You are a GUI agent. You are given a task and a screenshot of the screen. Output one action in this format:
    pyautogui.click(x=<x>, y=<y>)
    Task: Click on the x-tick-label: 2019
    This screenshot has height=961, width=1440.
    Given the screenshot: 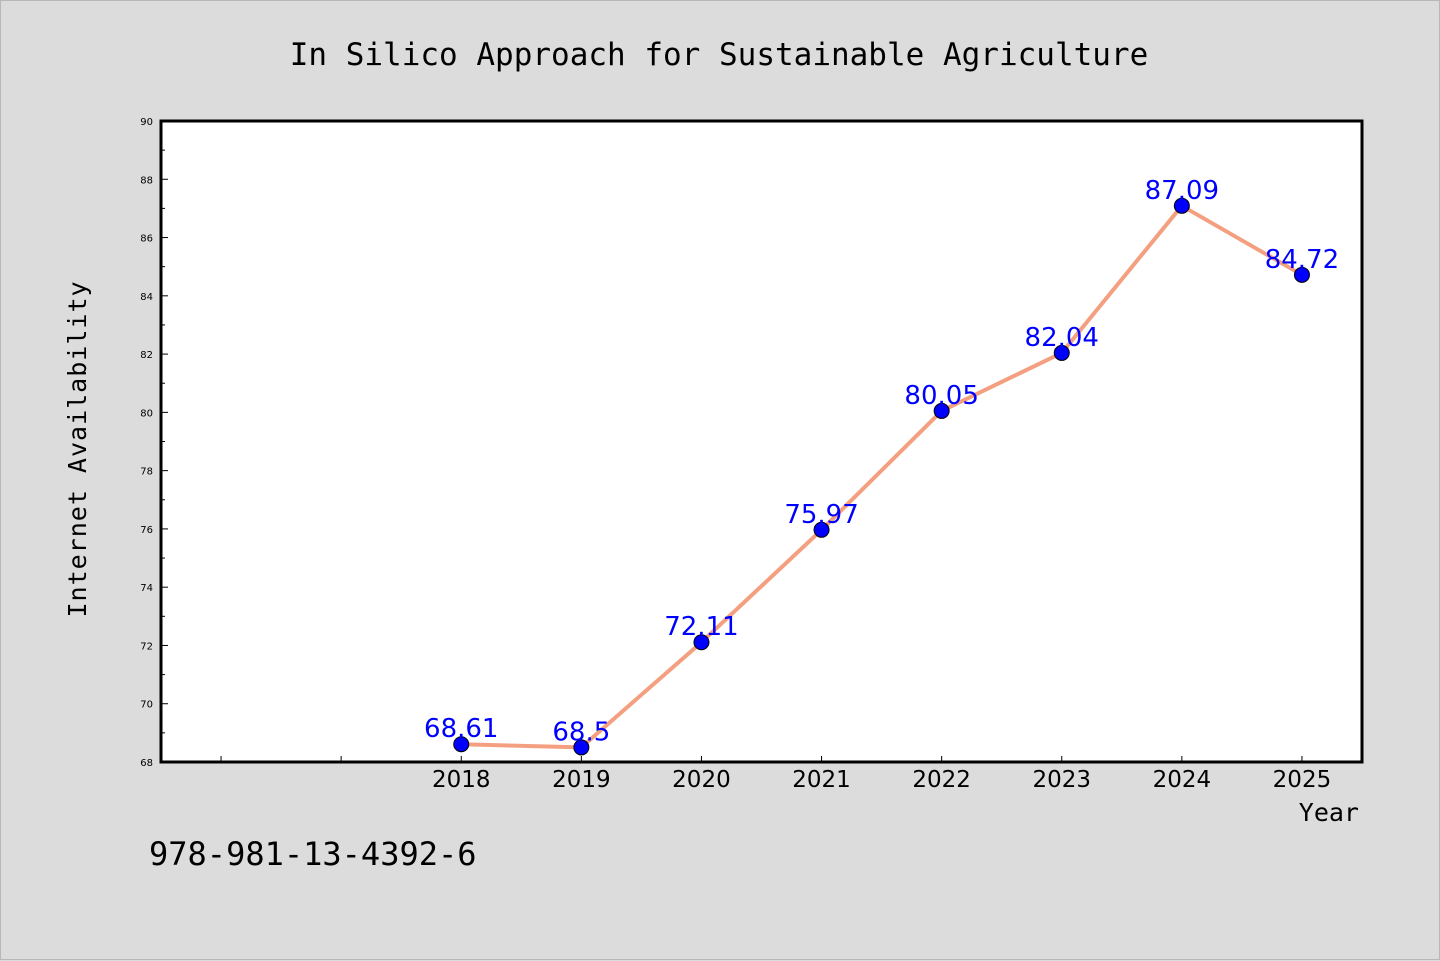 What is the action you would take?
    pyautogui.click(x=581, y=780)
    